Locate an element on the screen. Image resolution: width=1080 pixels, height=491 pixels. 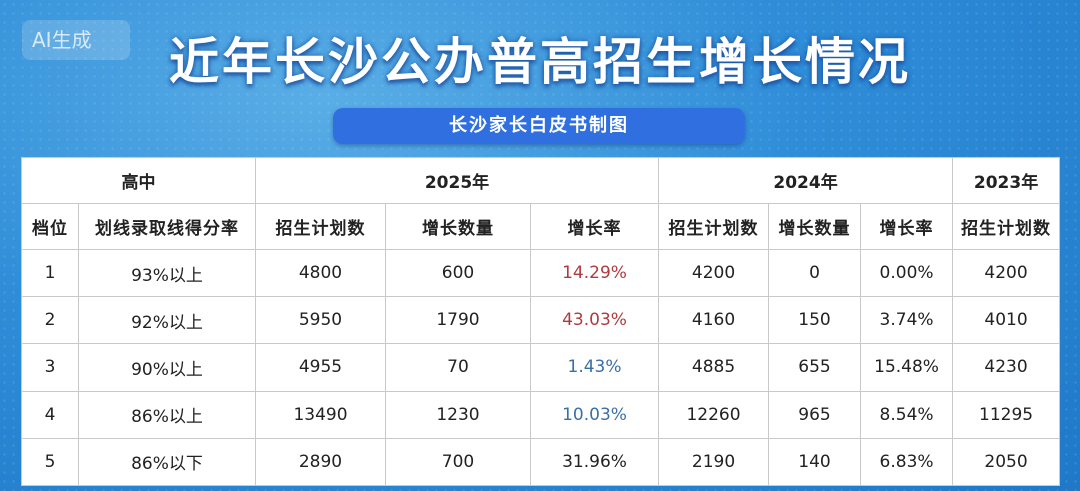
cell-growth-2025: 31.96% is located at coordinates (594, 462).